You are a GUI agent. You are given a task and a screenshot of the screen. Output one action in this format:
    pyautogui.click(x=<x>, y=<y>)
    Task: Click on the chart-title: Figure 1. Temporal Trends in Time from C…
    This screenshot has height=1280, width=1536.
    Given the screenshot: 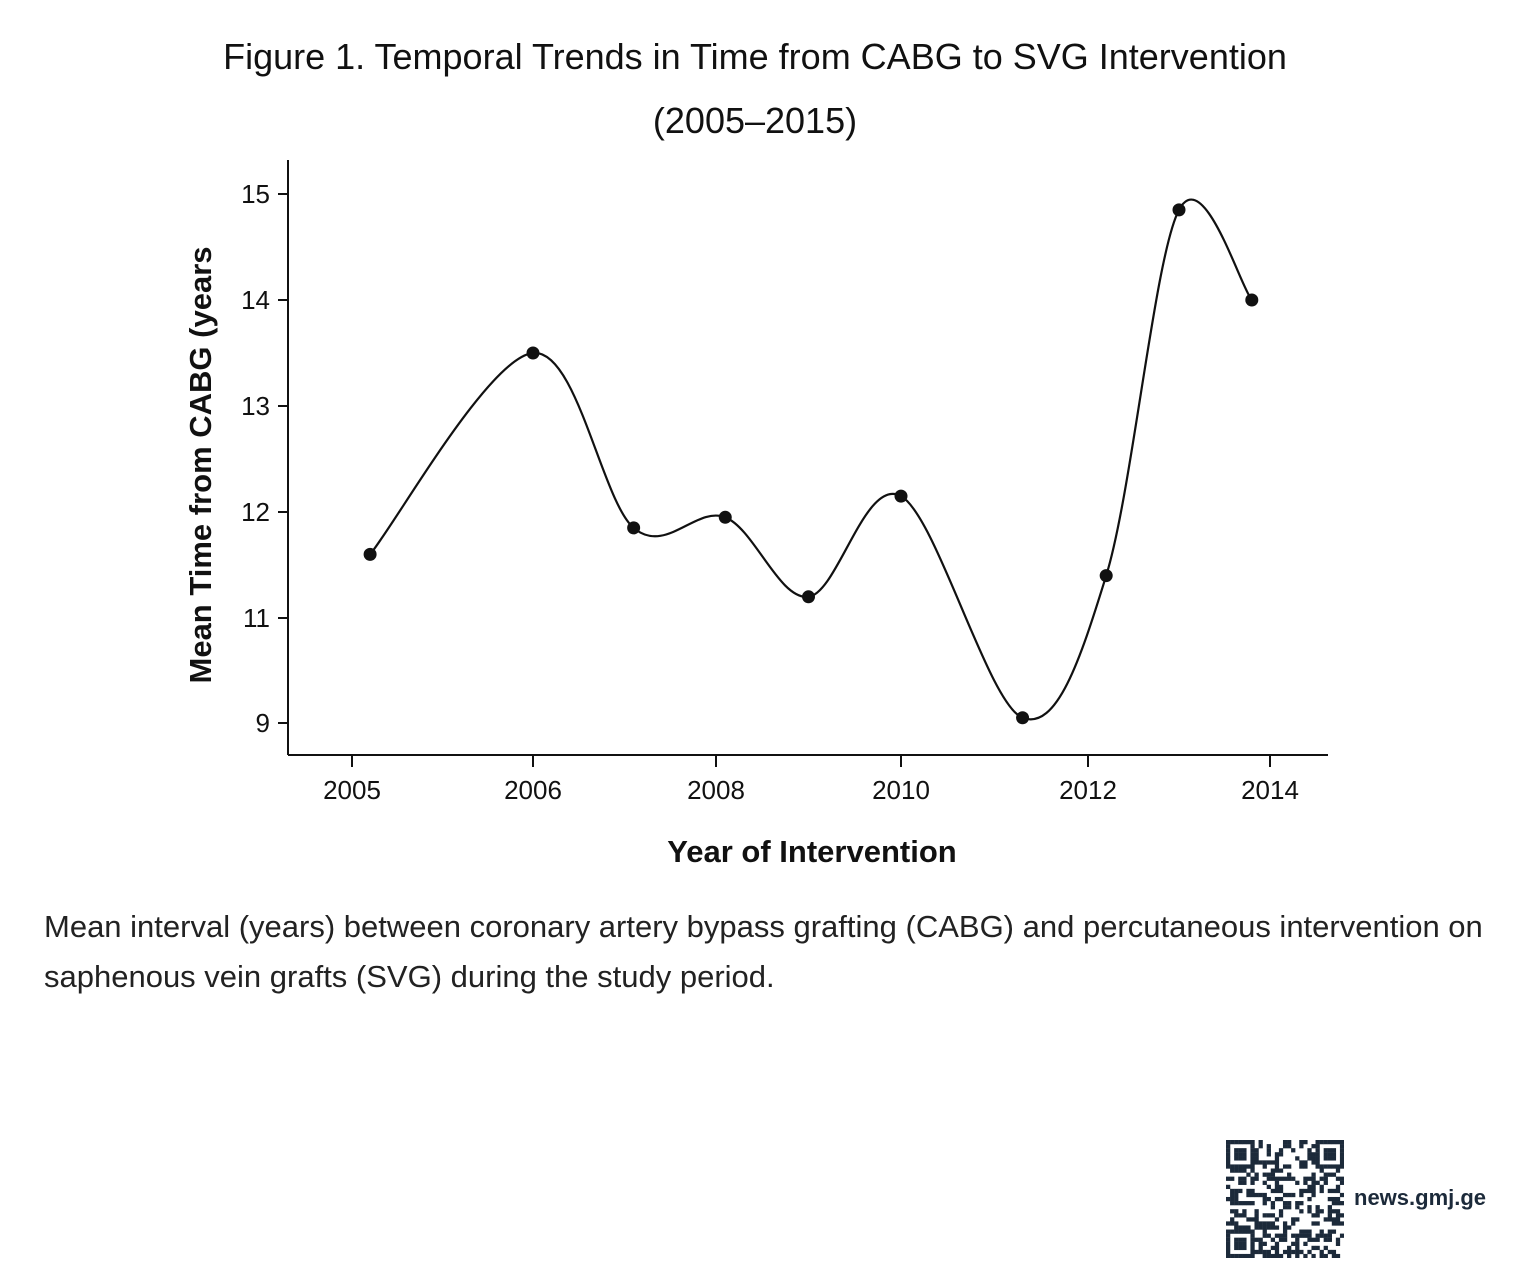 What is the action you would take?
    pyautogui.click(x=755, y=56)
    